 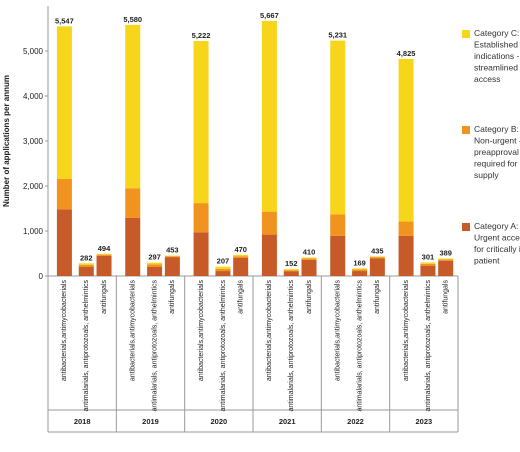 What do you see at coordinates (132, 19) in the screenshot?
I see `data-label: 5,580` at bounding box center [132, 19].